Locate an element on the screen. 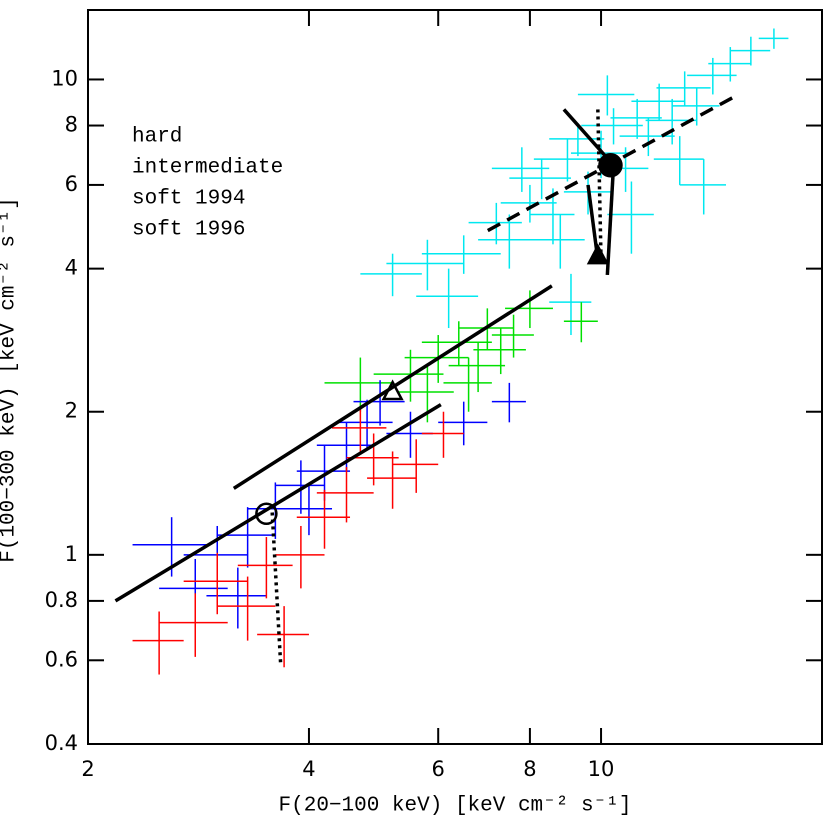 The width and height of the screenshot is (830, 822). x-tick-label: 6 is located at coordinates (438, 769).